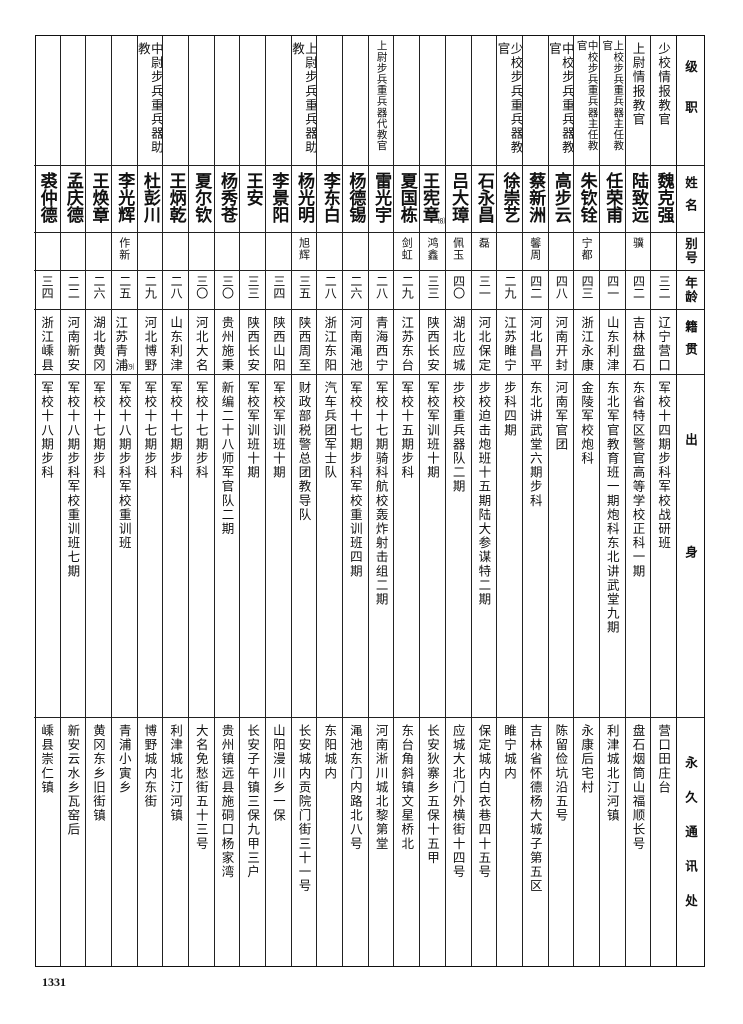 This screenshot has height=1024, width=743. I want to click on name-cell: 孟庆德, so click(73, 199).